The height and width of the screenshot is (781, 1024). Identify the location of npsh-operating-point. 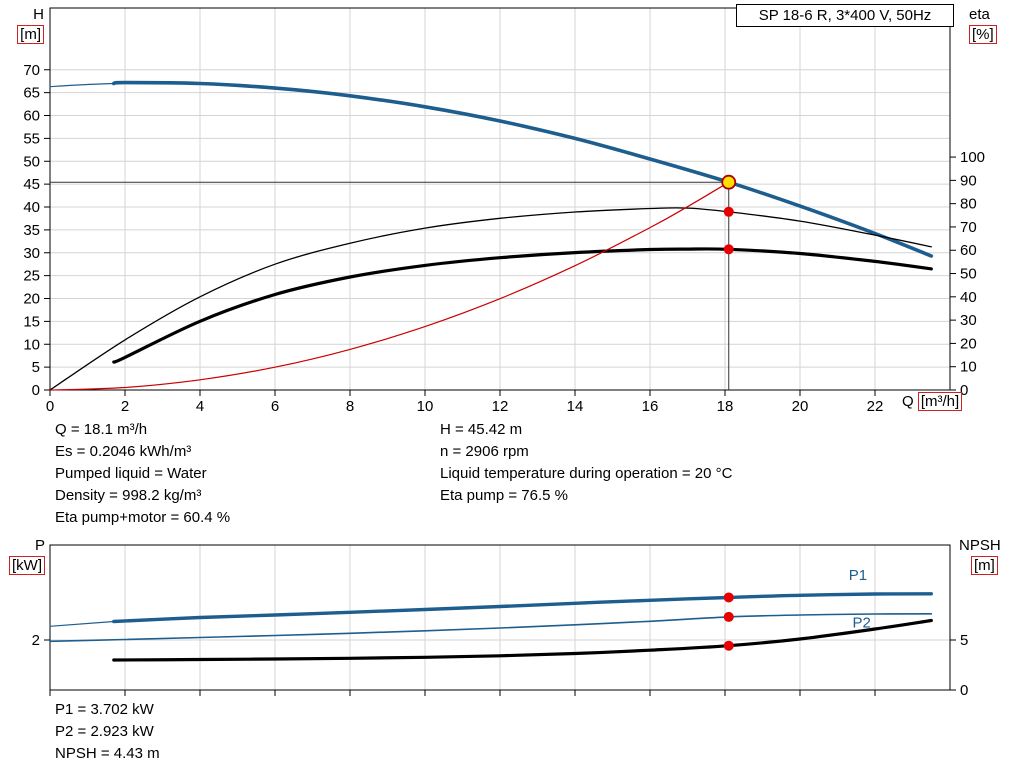
(728, 645).